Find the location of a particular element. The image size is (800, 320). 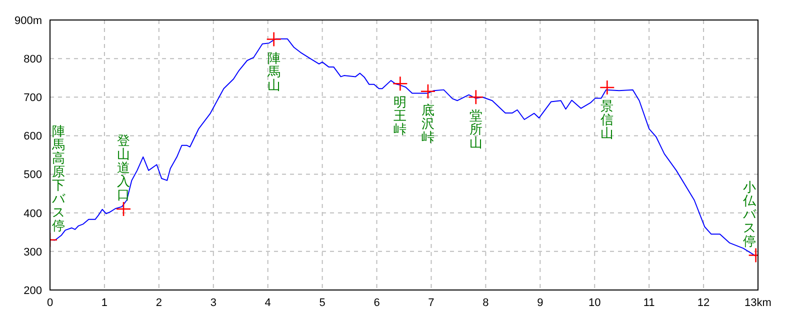

x-tick-label: 0 is located at coordinates (50, 302).